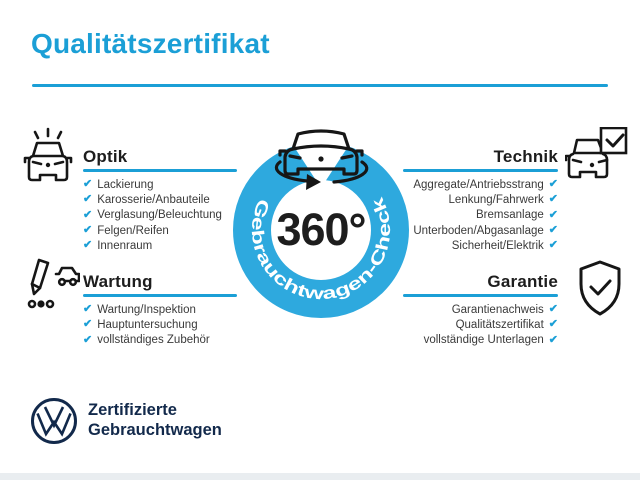  Describe the element at coordinates (499, 324) in the screenshot. I see `checklist-item-label: Qualitätszertifikat` at that location.